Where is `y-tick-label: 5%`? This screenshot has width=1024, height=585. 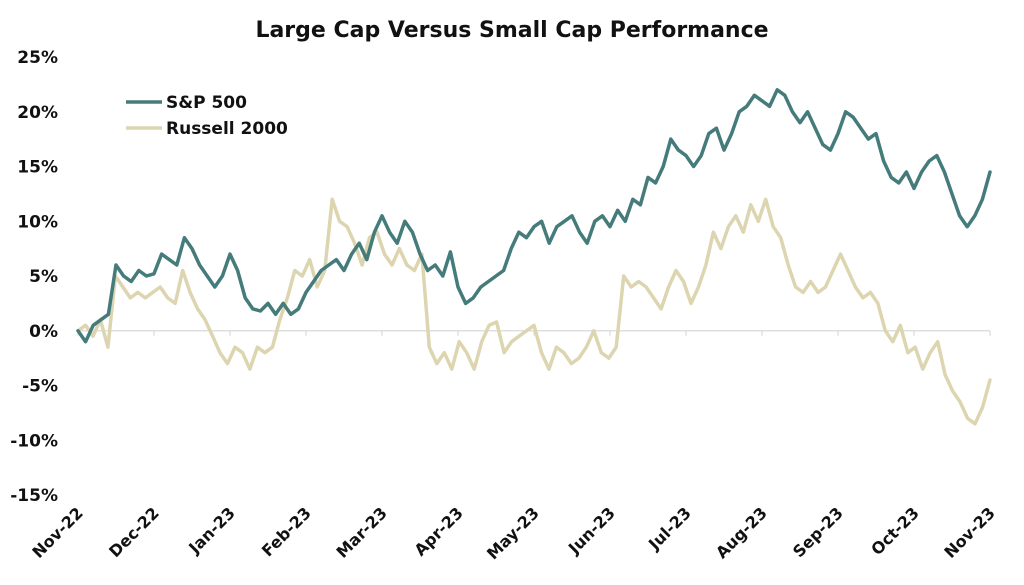
y-tick-label: 5% is located at coordinates (43, 277).